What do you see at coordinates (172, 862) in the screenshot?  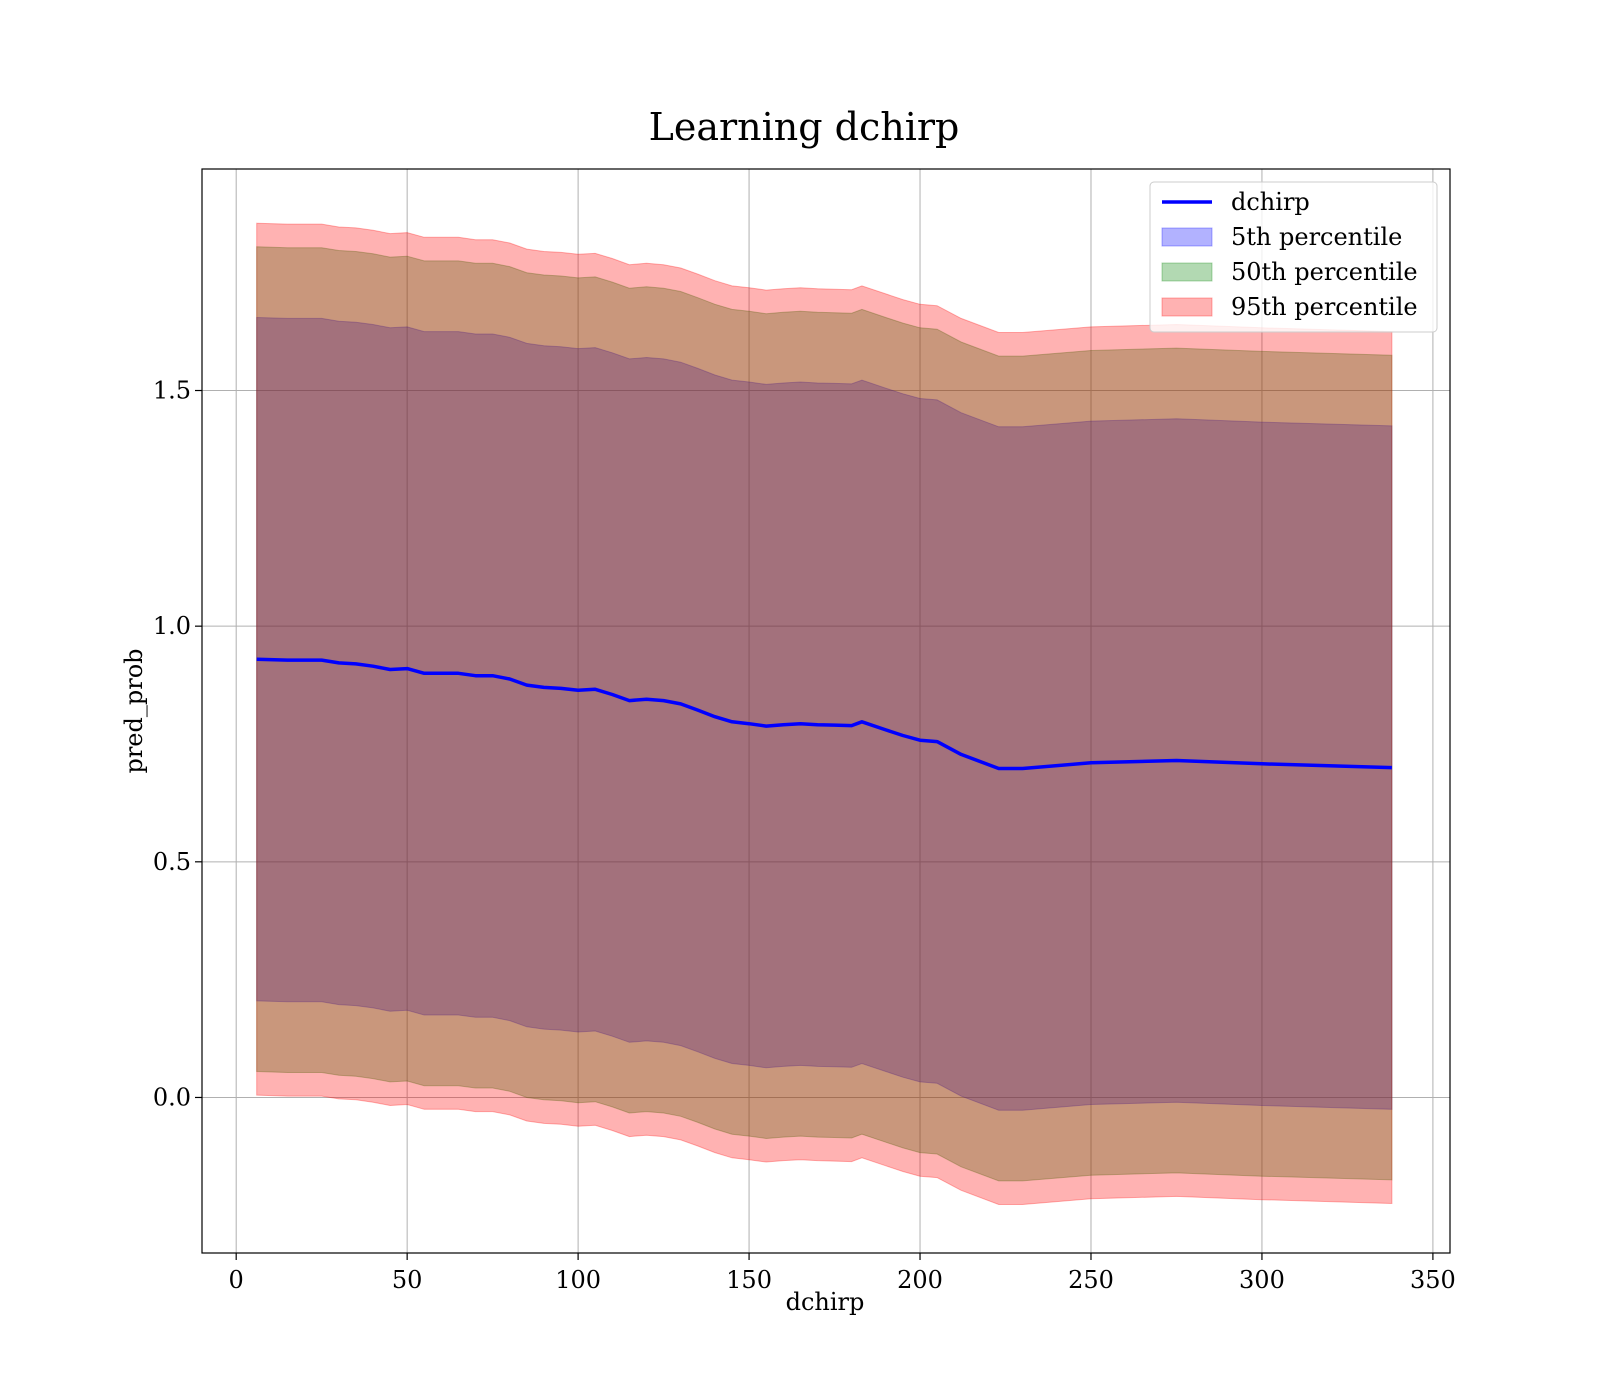 I see `y-tick-label: 0.5` at bounding box center [172, 862].